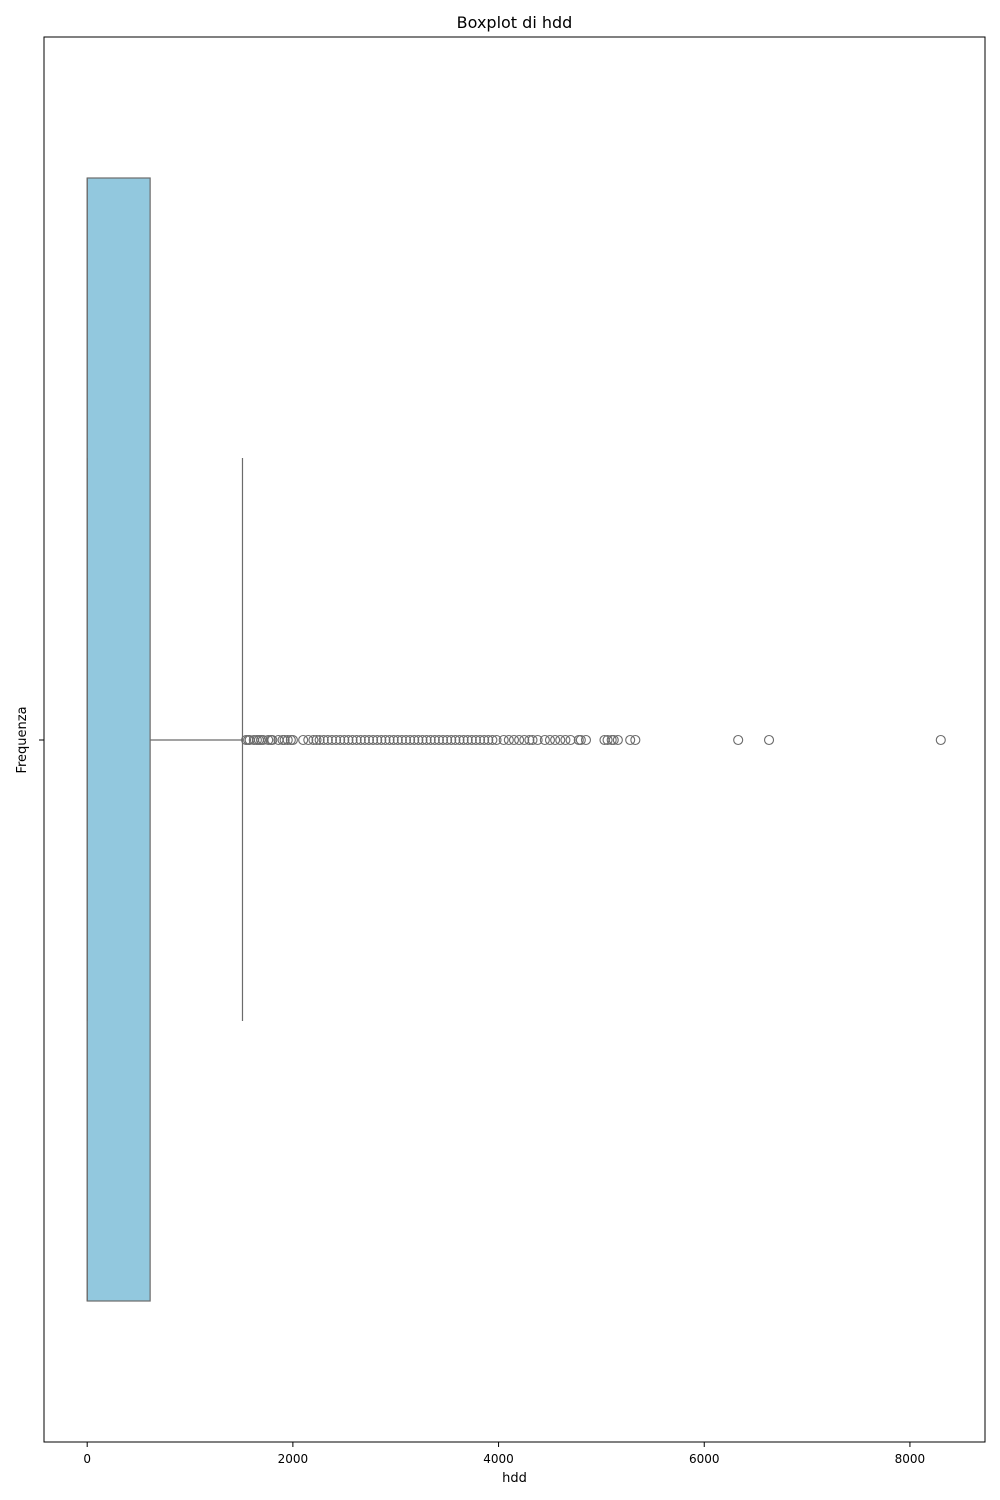 This screenshot has width=1000, height=1500. Describe the element at coordinates (704, 1459) in the screenshot. I see `x-tick-label: 6000` at that location.